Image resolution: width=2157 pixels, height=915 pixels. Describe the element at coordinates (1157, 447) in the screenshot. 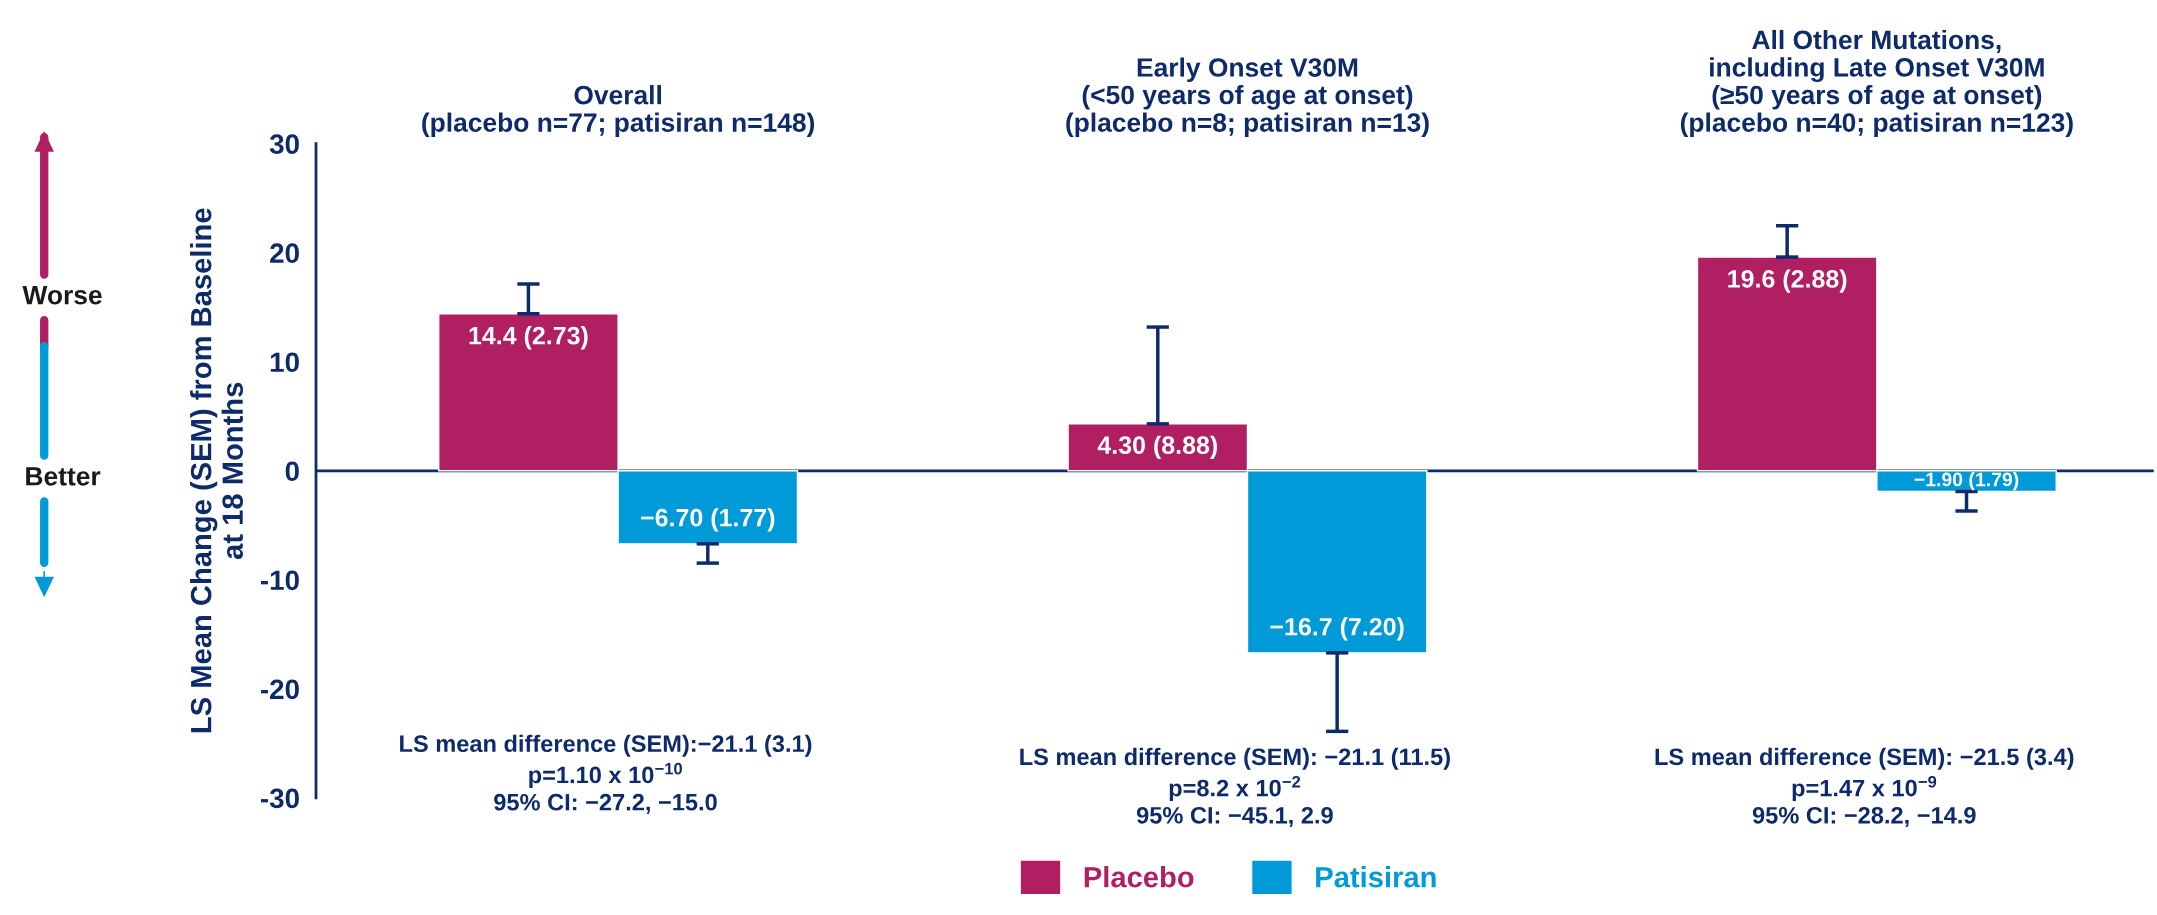

I see `data-label: 4.30 (8.88)` at that location.